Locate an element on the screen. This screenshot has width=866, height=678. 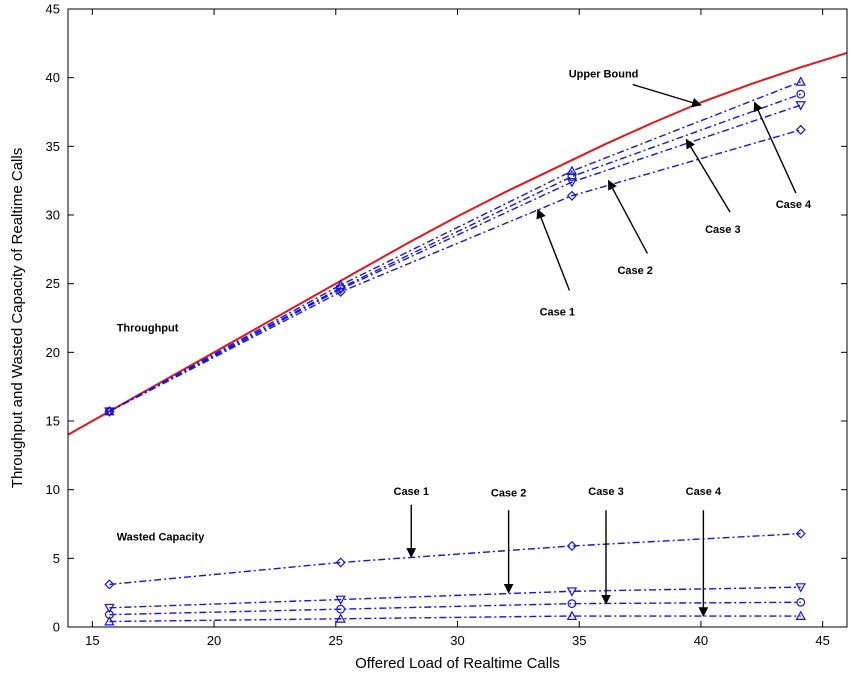
series-wasted-diamond is located at coordinates (455, 559).